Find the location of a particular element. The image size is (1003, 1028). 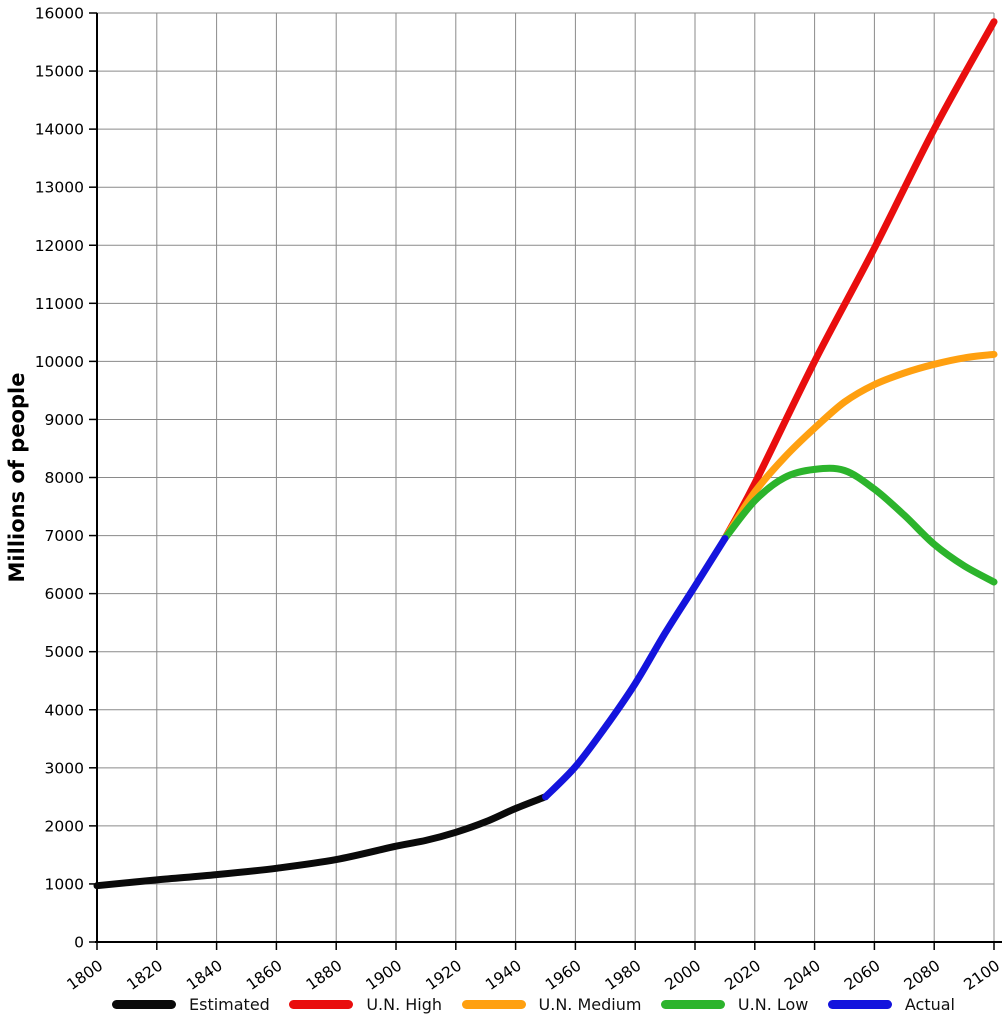

legend-item-u-n-medium: U.N. Medium is located at coordinates (551, 1004).